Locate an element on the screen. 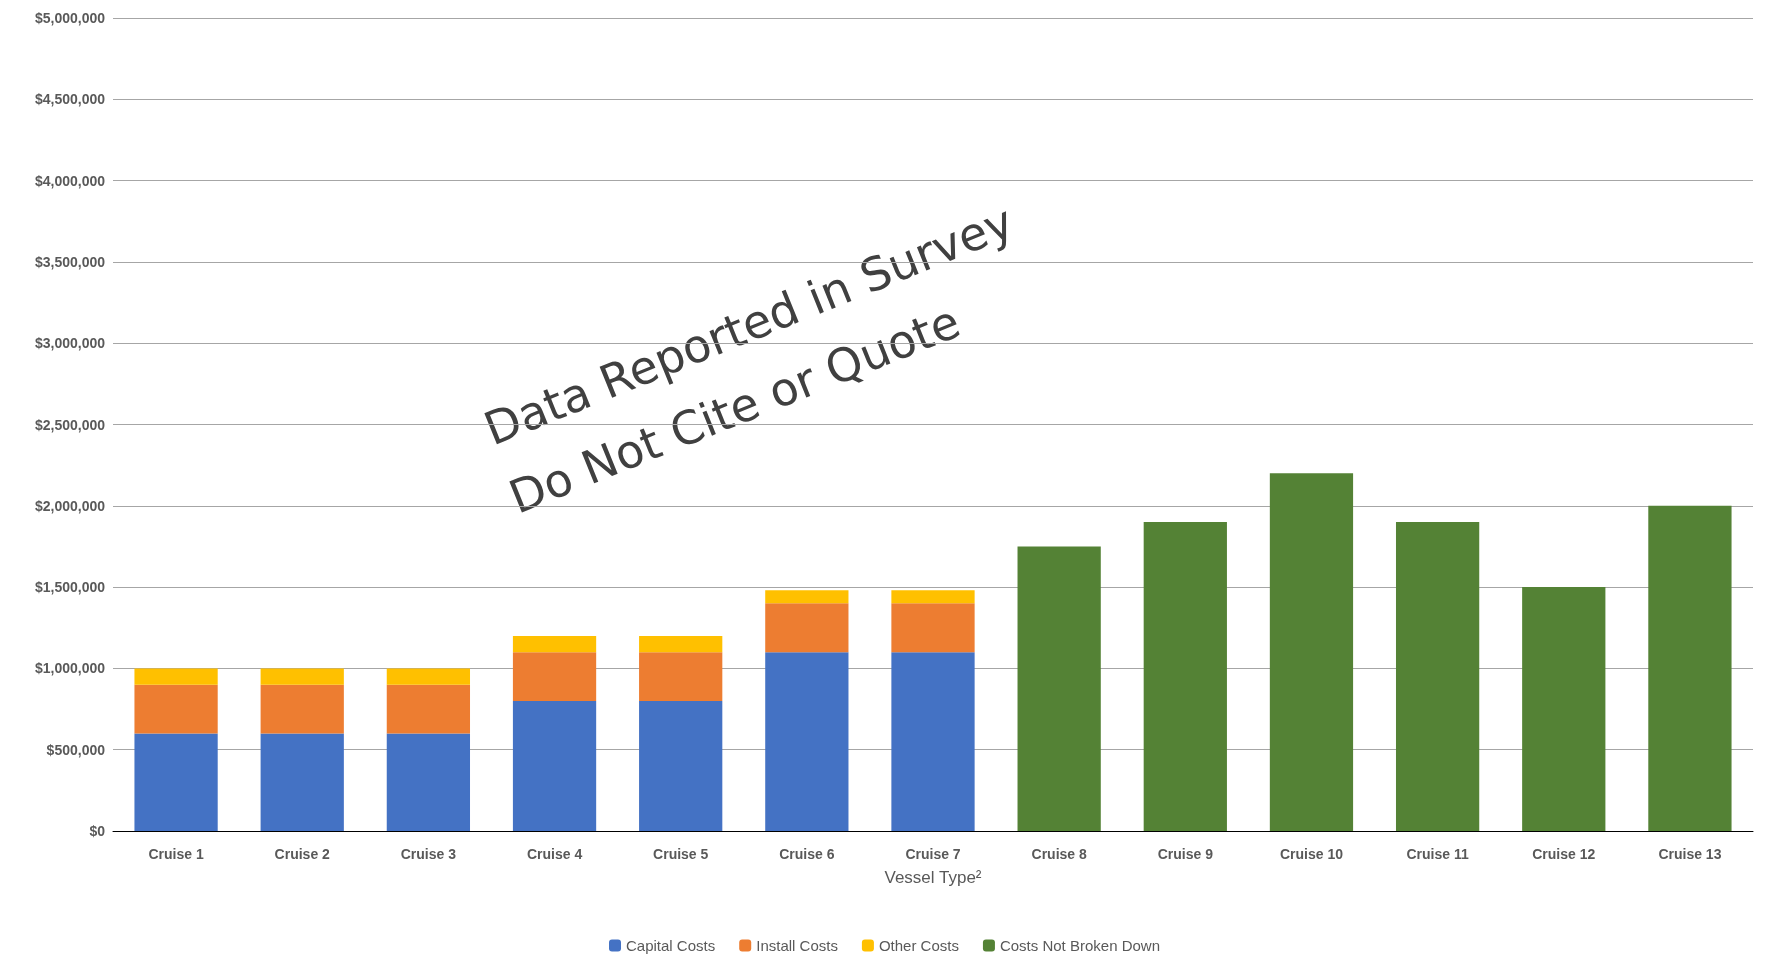  y-tick-label: $3,500,000 is located at coordinates (70, 261).